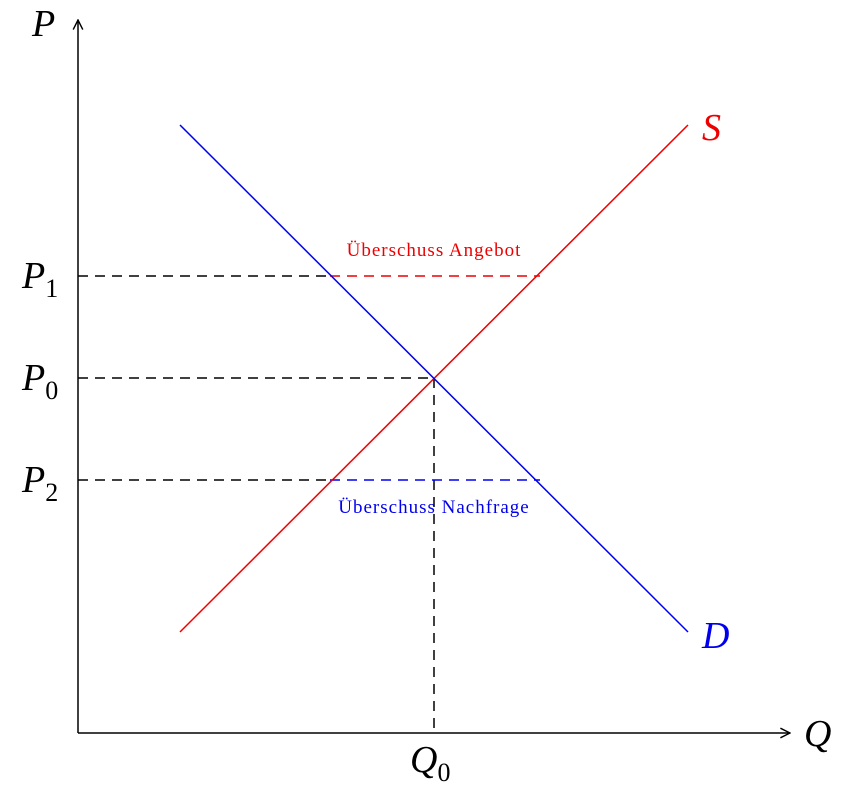 This screenshot has width=856, height=791. I want to click on quantity-label: Q0, so click(430, 763).